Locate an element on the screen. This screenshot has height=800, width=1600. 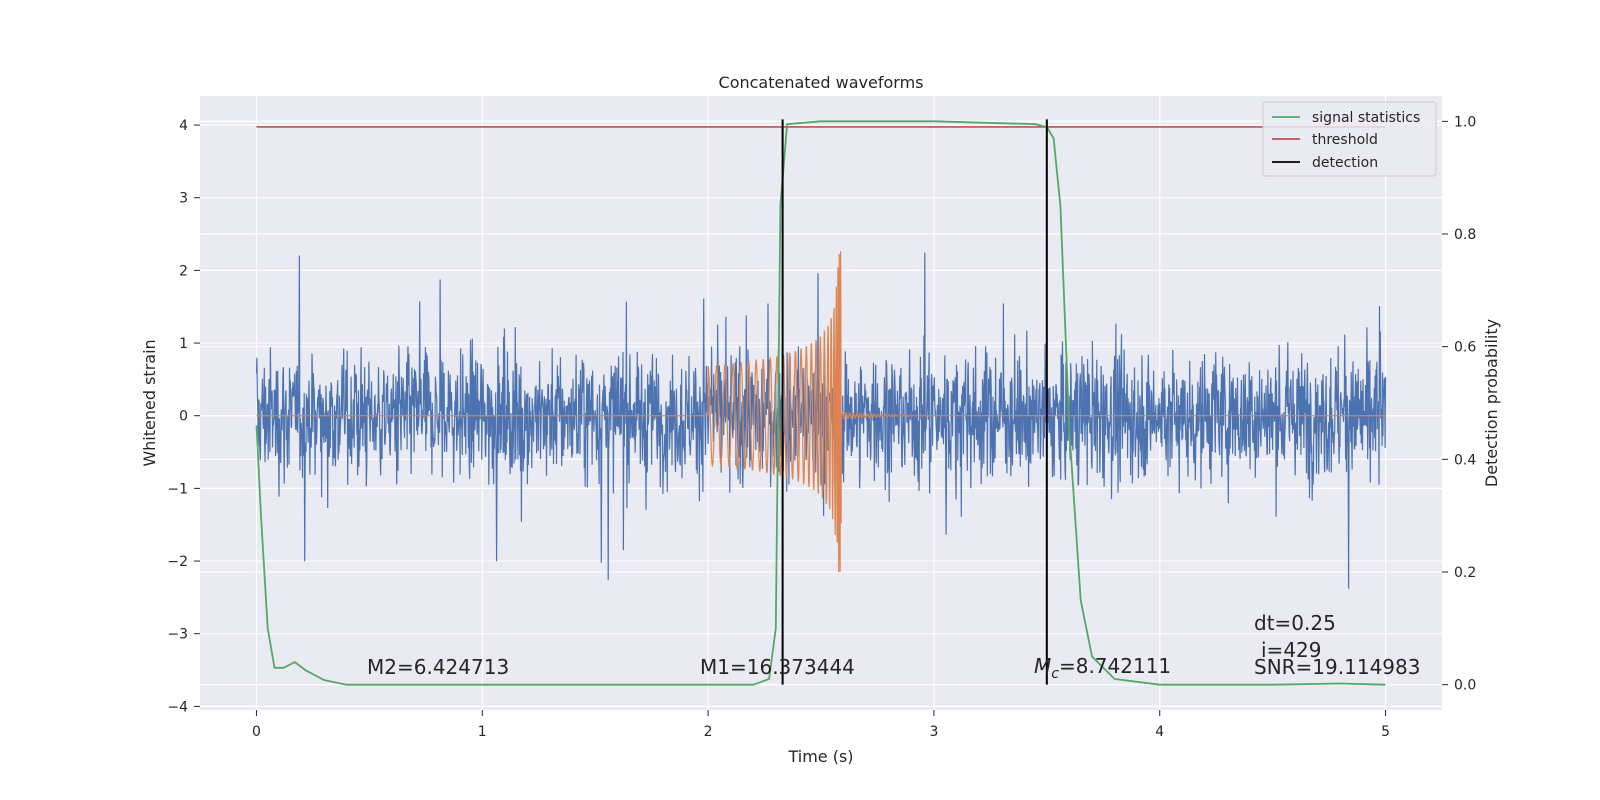
mc-value: =8.742111 is located at coordinates (1115, 666).